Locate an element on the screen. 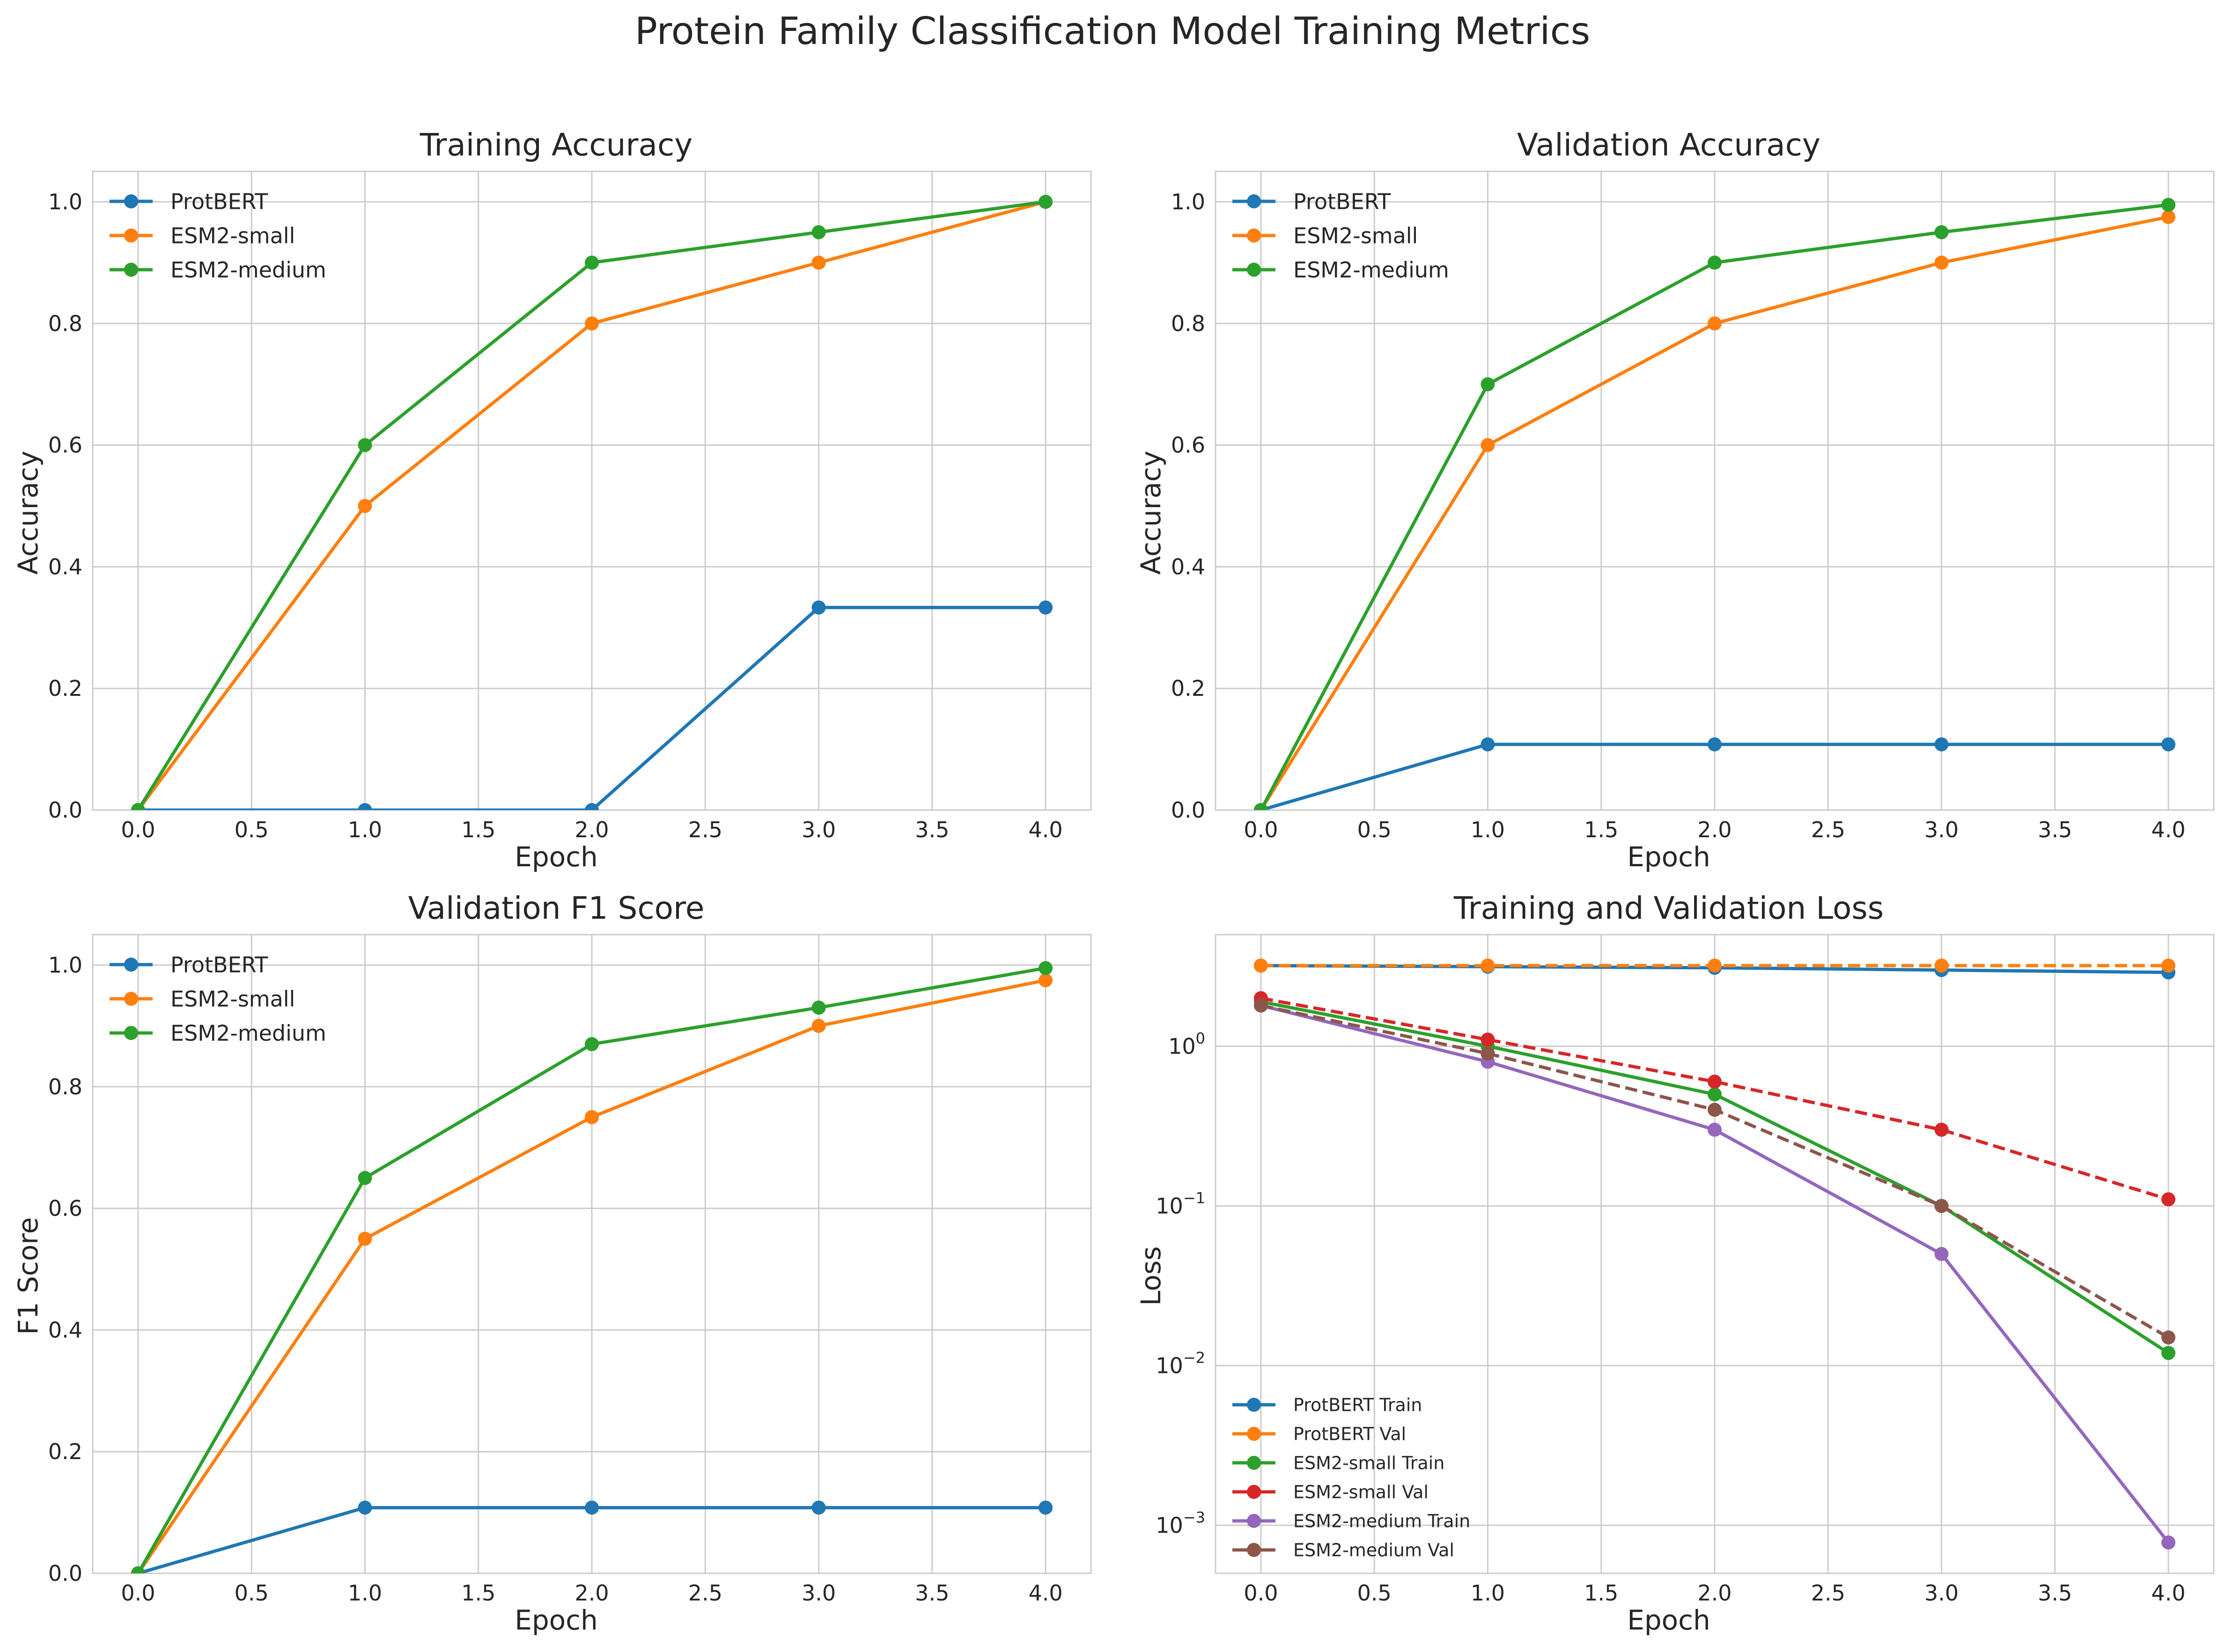 This screenshot has width=2225, height=1652. x-tick-label: 1.5 is located at coordinates (1601, 1593).